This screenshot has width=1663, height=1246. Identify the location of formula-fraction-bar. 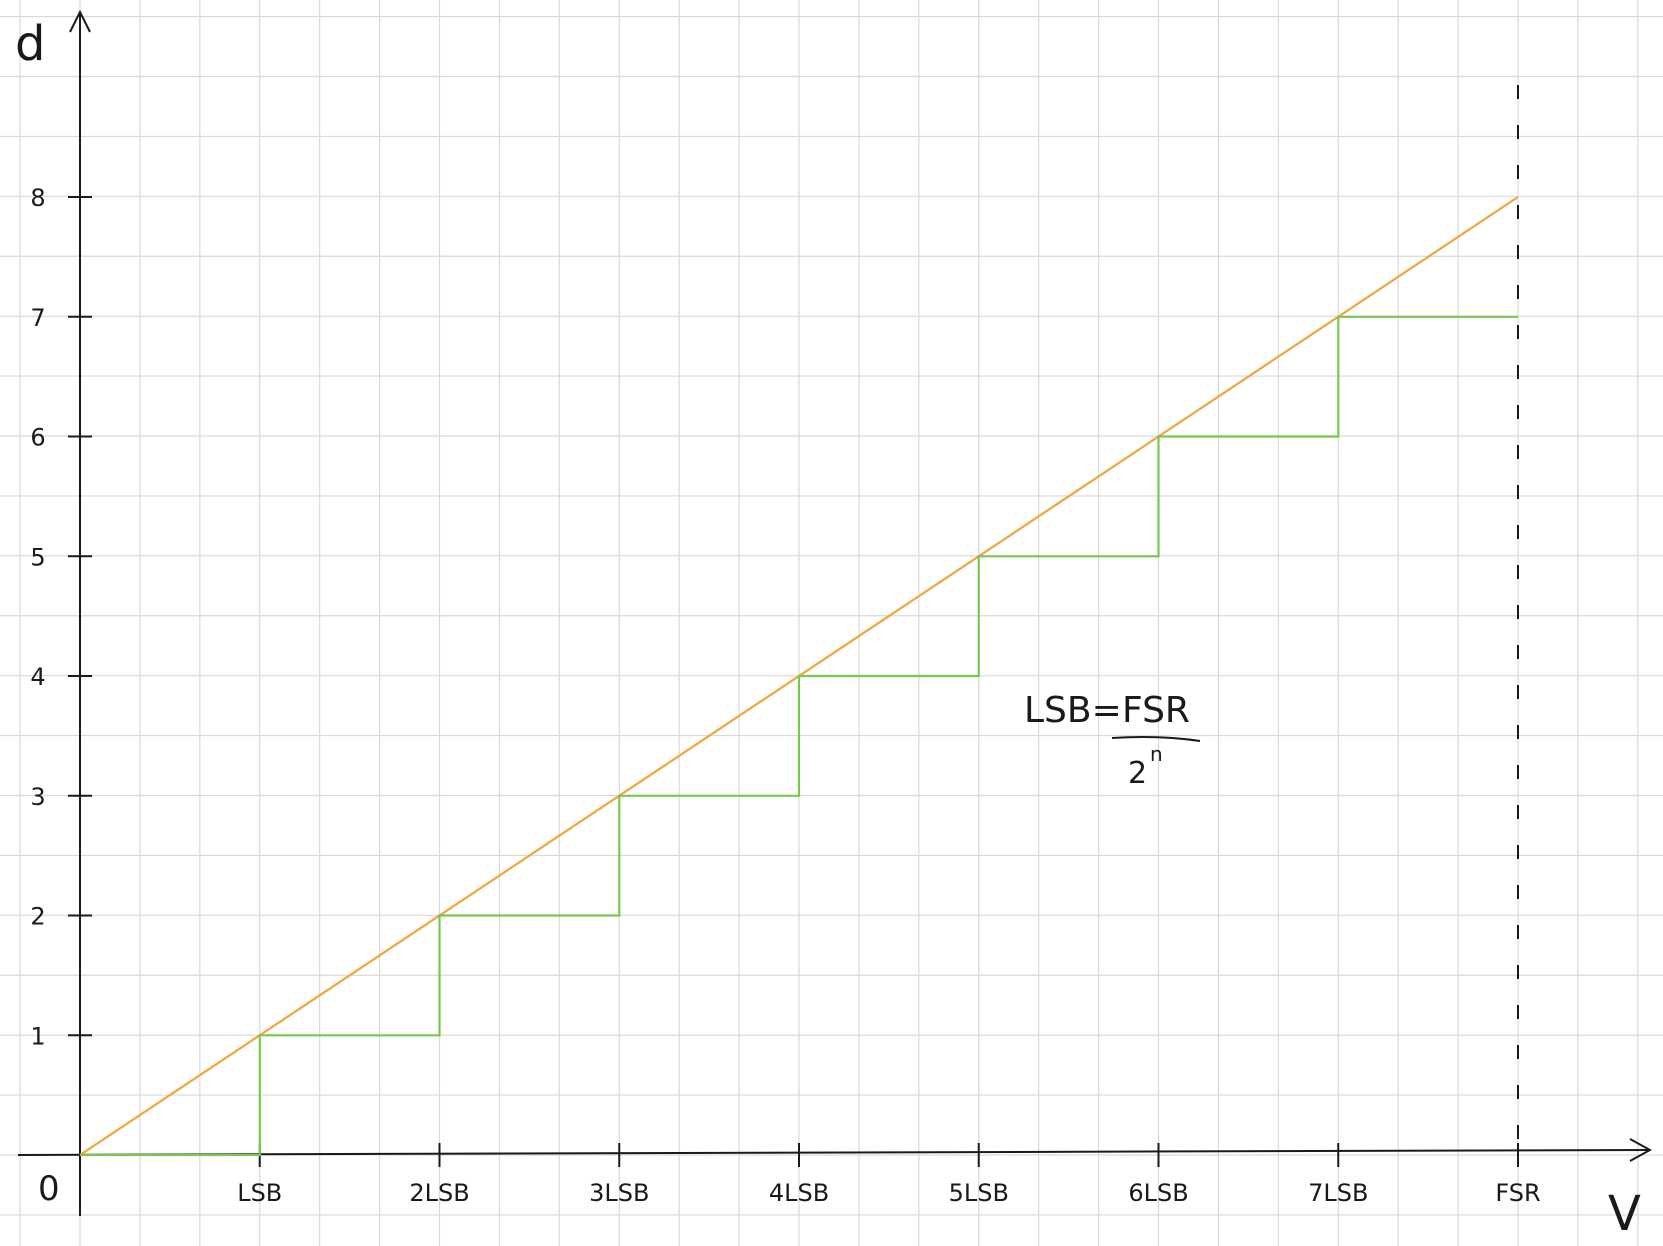
(1156, 739).